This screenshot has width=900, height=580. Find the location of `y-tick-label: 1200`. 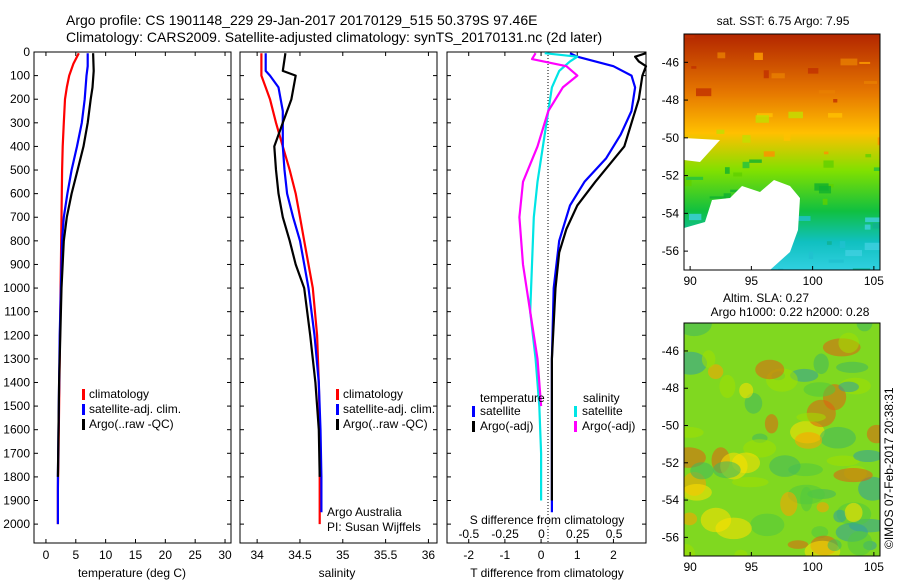

y-tick-label: 1200 is located at coordinates (16, 335).